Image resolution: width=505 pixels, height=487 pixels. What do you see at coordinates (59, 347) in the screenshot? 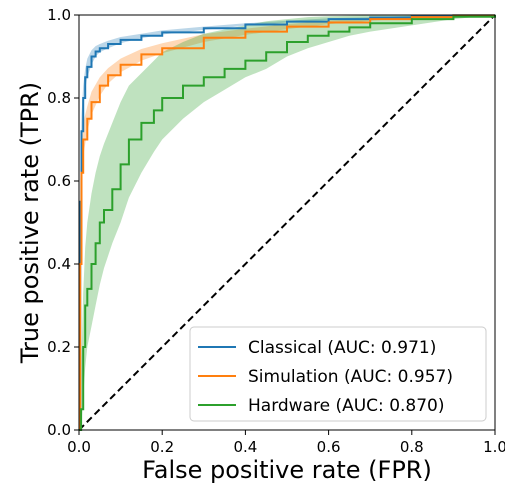
I see `y-tick-label: 0.2` at bounding box center [59, 347].